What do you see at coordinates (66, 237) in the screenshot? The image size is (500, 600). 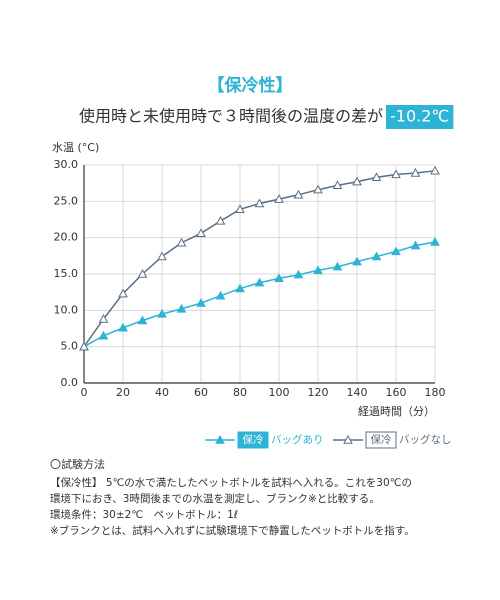 I see `y-tick-label: 20.0` at bounding box center [66, 237].